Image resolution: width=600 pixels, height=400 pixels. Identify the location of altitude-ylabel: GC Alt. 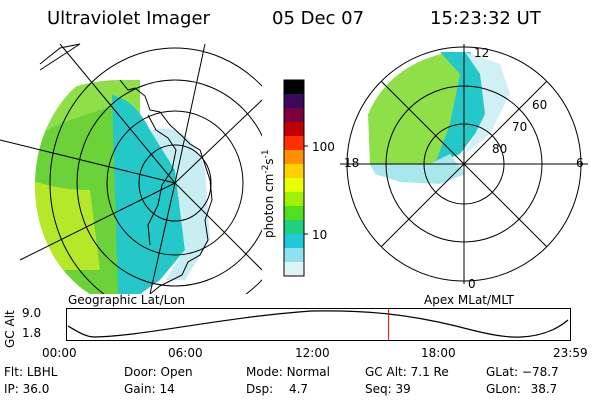
(10, 329).